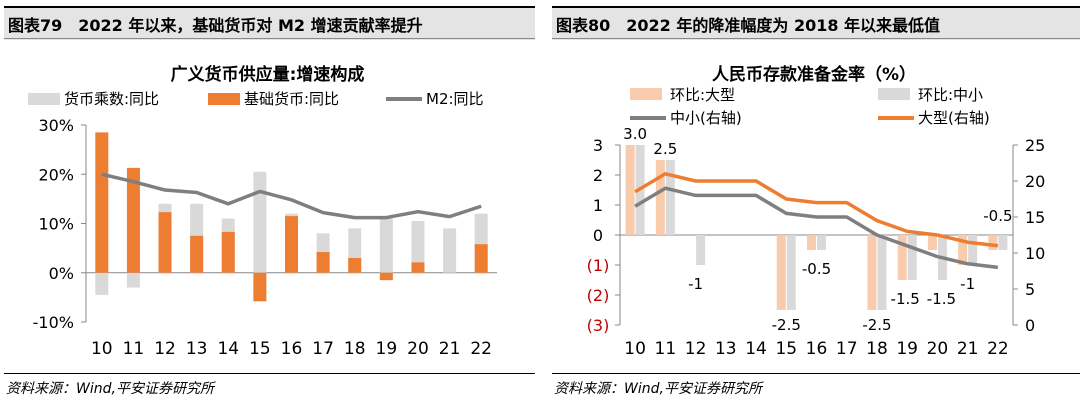 Image resolution: width=1080 pixels, height=410 pixels. Describe the element at coordinates (877, 349) in the screenshot. I see `x-tick-label: 18` at that location.